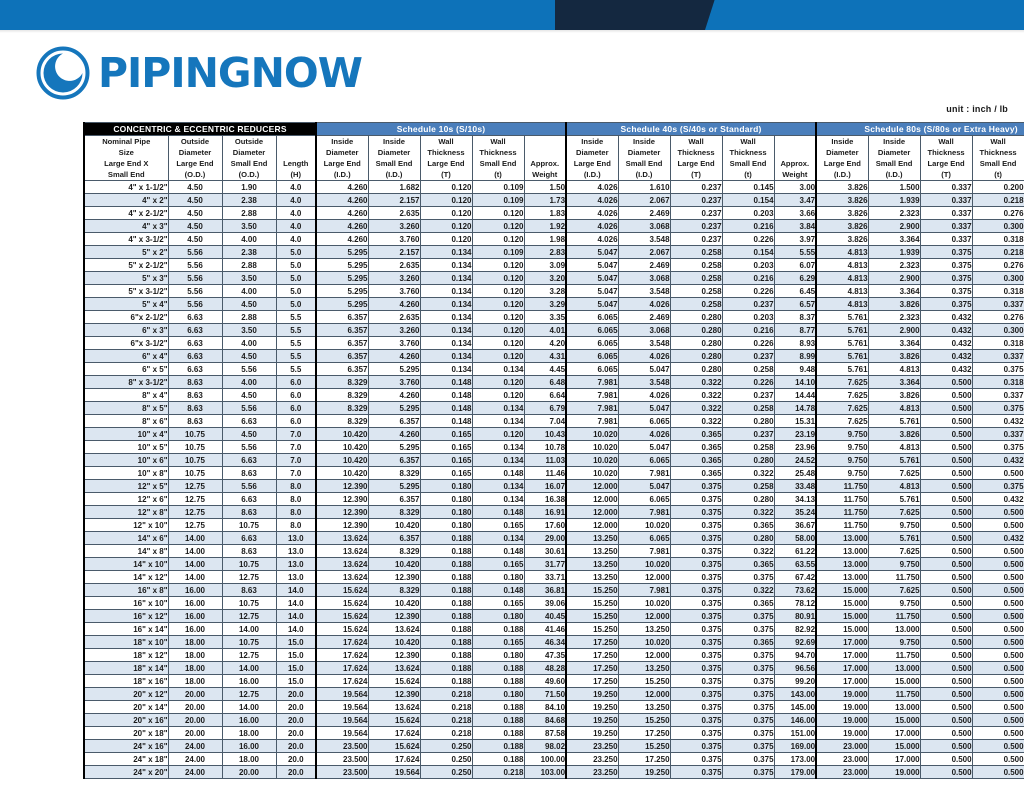 This screenshot has height=791, width=1024. What do you see at coordinates (296, 152) in the screenshot?
I see `column-header-line` at bounding box center [296, 152].